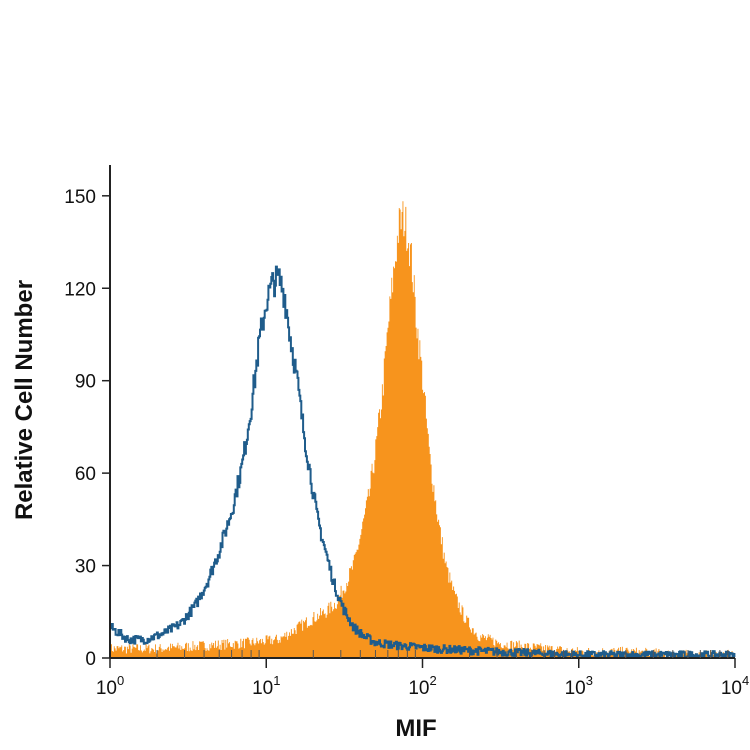 The width and height of the screenshot is (750, 750). What do you see at coordinates (85, 382) in the screenshot?
I see `y-tick-label-90: 90` at bounding box center [85, 382].